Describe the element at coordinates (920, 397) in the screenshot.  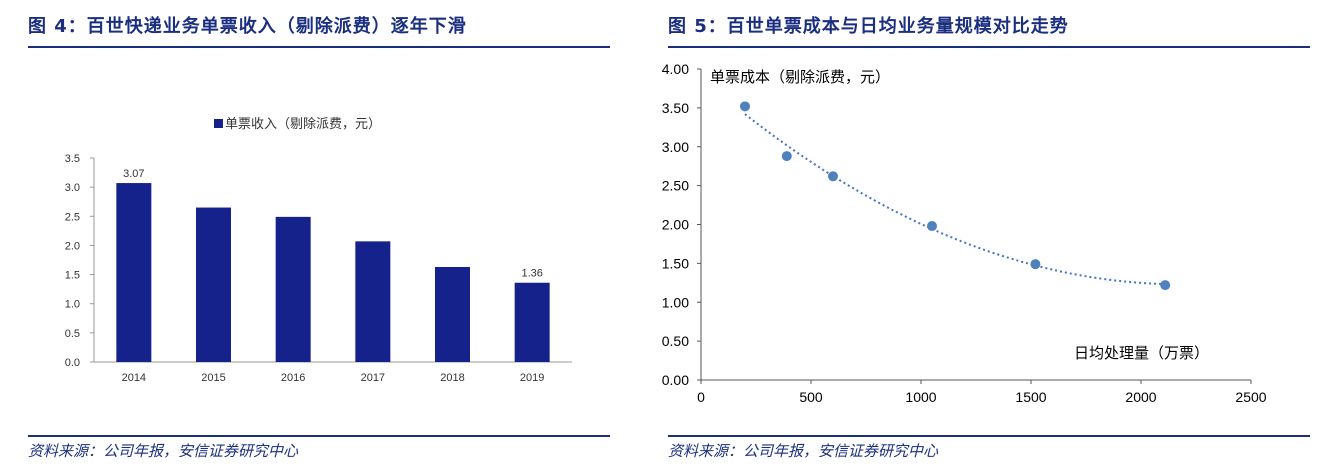
I see `scatter-x-tick-label: 1000` at that location.